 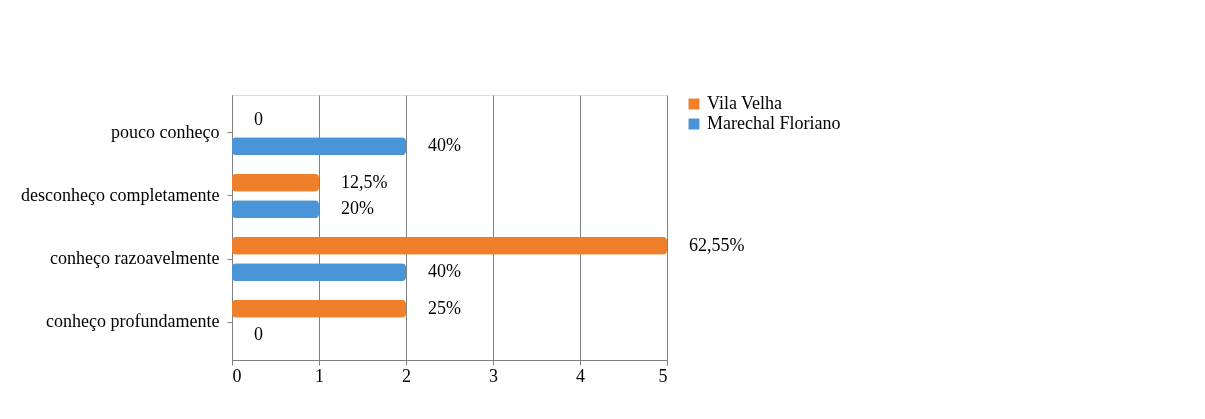 I want to click on legend-label: Marechal Floriano, so click(x=774, y=123).